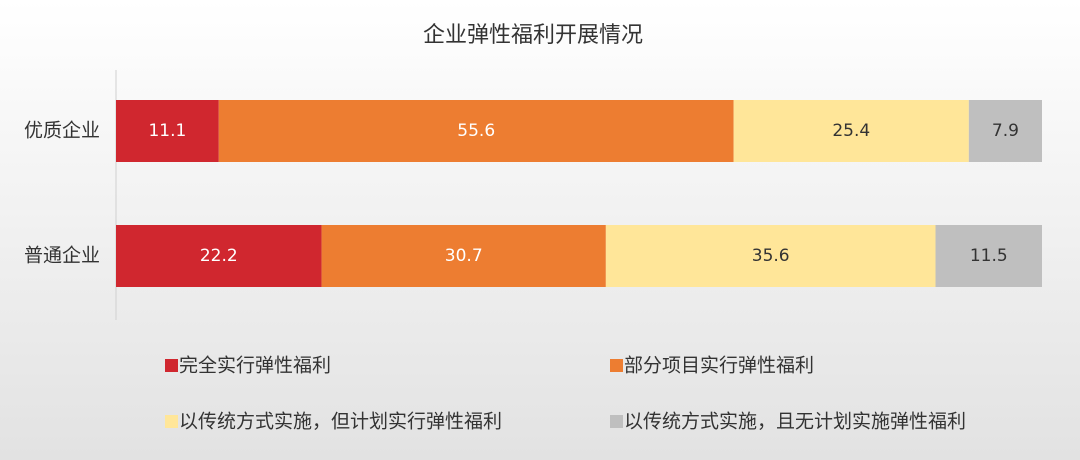 The width and height of the screenshot is (1080, 460). I want to click on y-tick-label: 优质企业, so click(62, 131).